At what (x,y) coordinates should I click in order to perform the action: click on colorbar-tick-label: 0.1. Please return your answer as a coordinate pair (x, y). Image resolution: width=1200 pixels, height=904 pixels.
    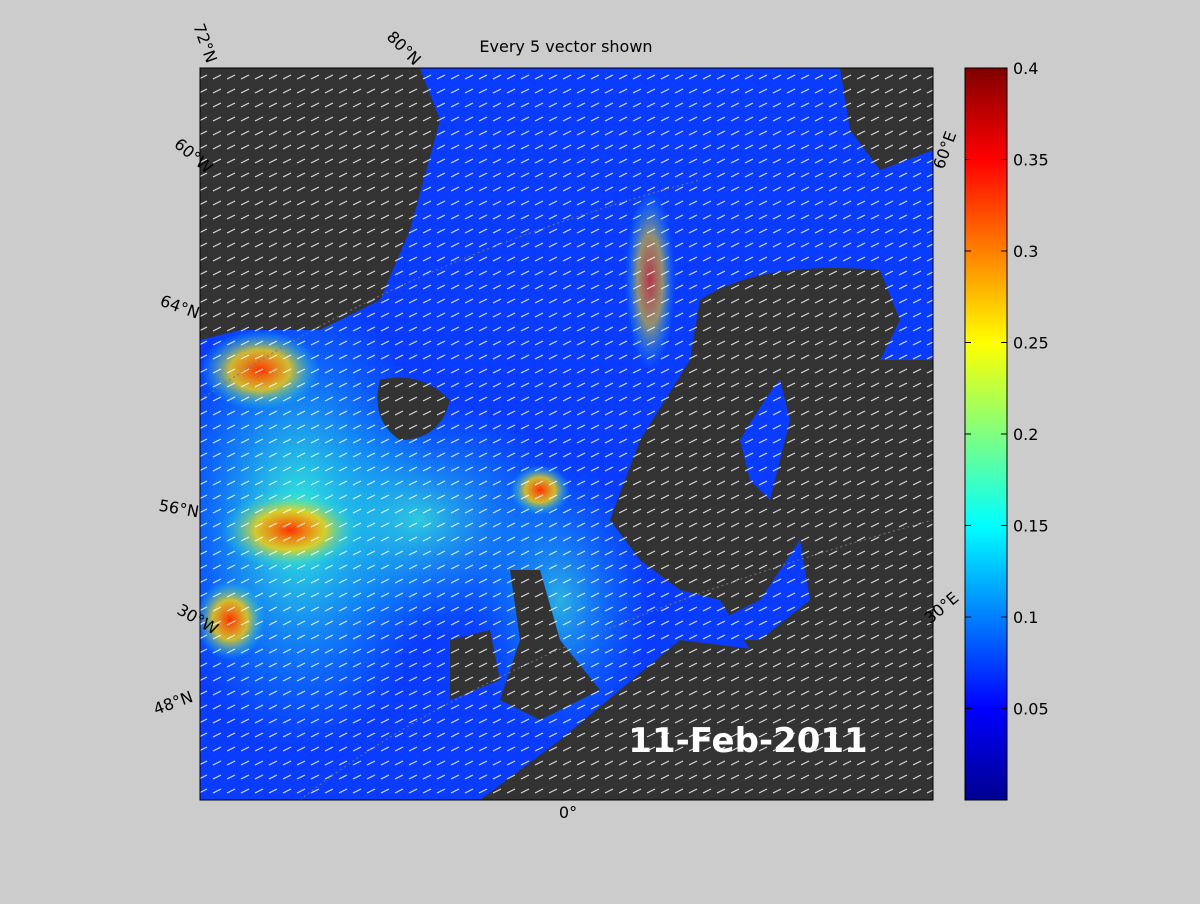
    Looking at the image, I should click on (1025, 617).